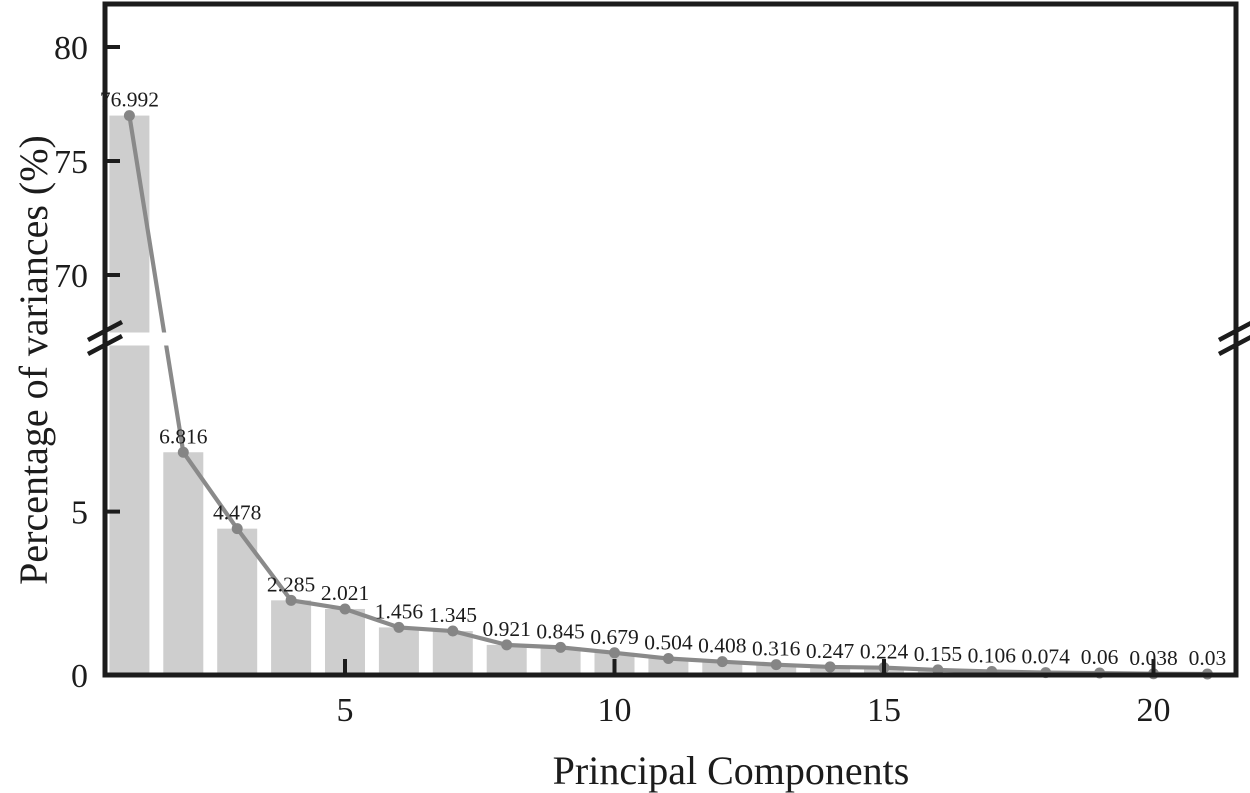 The image size is (1250, 793). Describe the element at coordinates (1046, 657) in the screenshot. I see `value-label-18: 0.074` at that location.